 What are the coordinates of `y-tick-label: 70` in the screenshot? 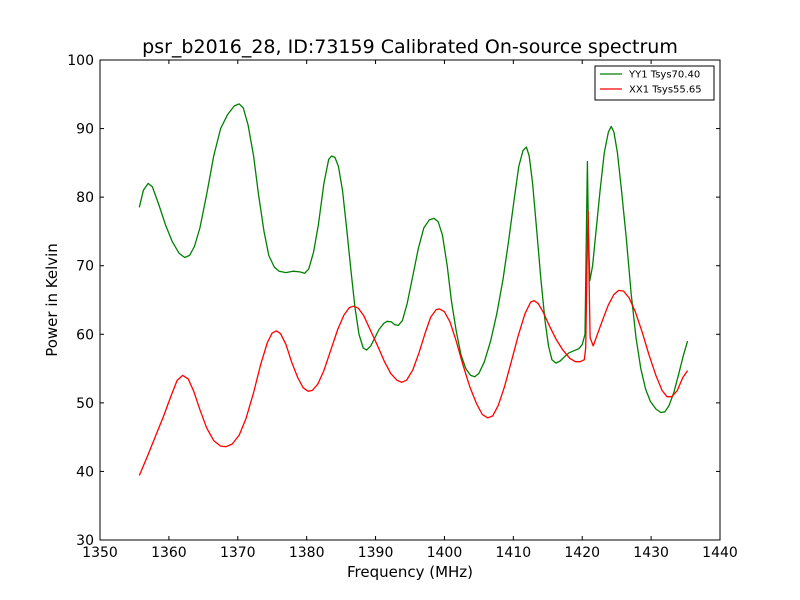 It's located at (85, 267).